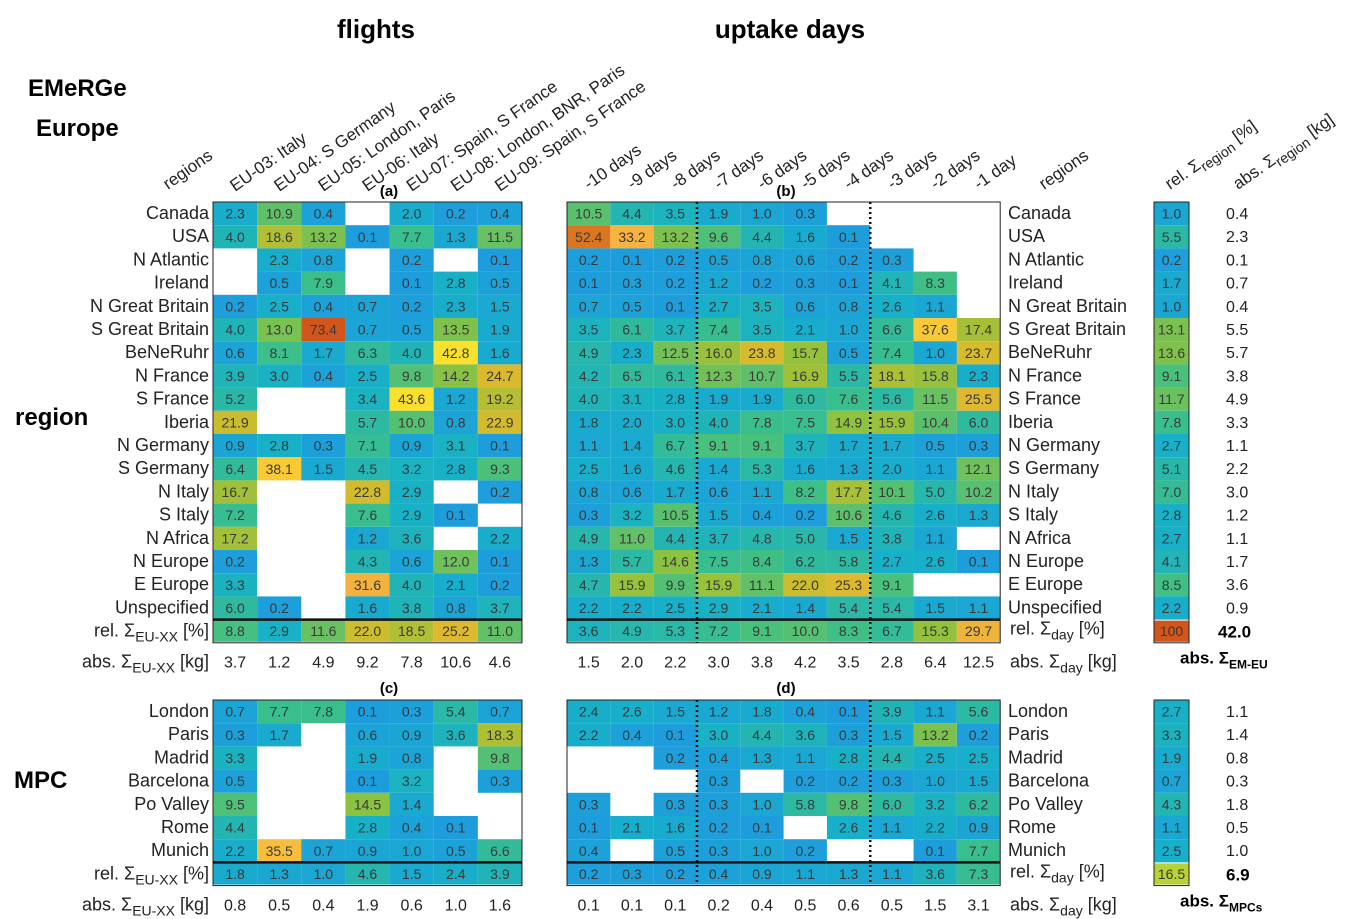 The image size is (1358, 919). What do you see at coordinates (279, 469) in the screenshot?
I see `panel-a-cell-value: 38.1` at bounding box center [279, 469].